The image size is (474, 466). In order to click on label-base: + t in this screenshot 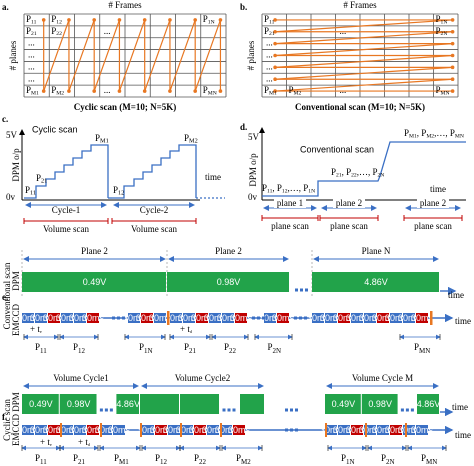, I will do `click(45, 442)`.